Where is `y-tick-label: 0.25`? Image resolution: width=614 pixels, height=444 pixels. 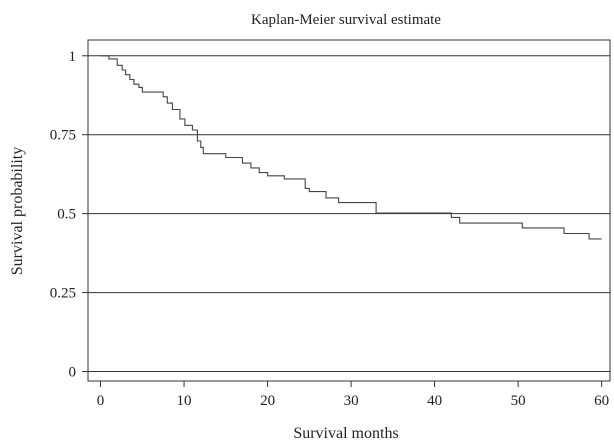 y-tick-label: 0.25 is located at coordinates (63, 294).